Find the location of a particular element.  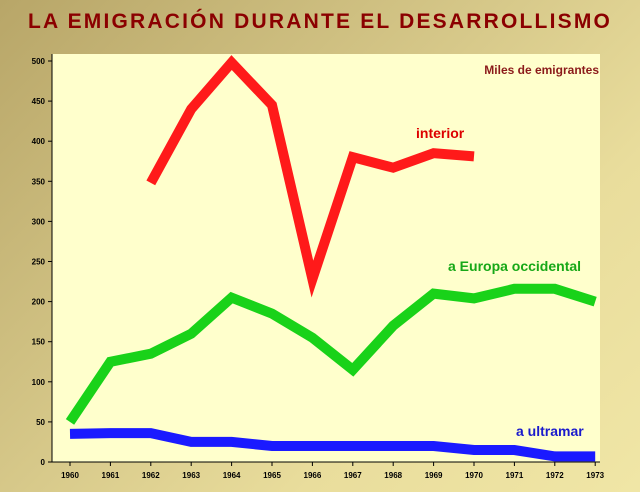

y-tick-label: 500 is located at coordinates (39, 61).